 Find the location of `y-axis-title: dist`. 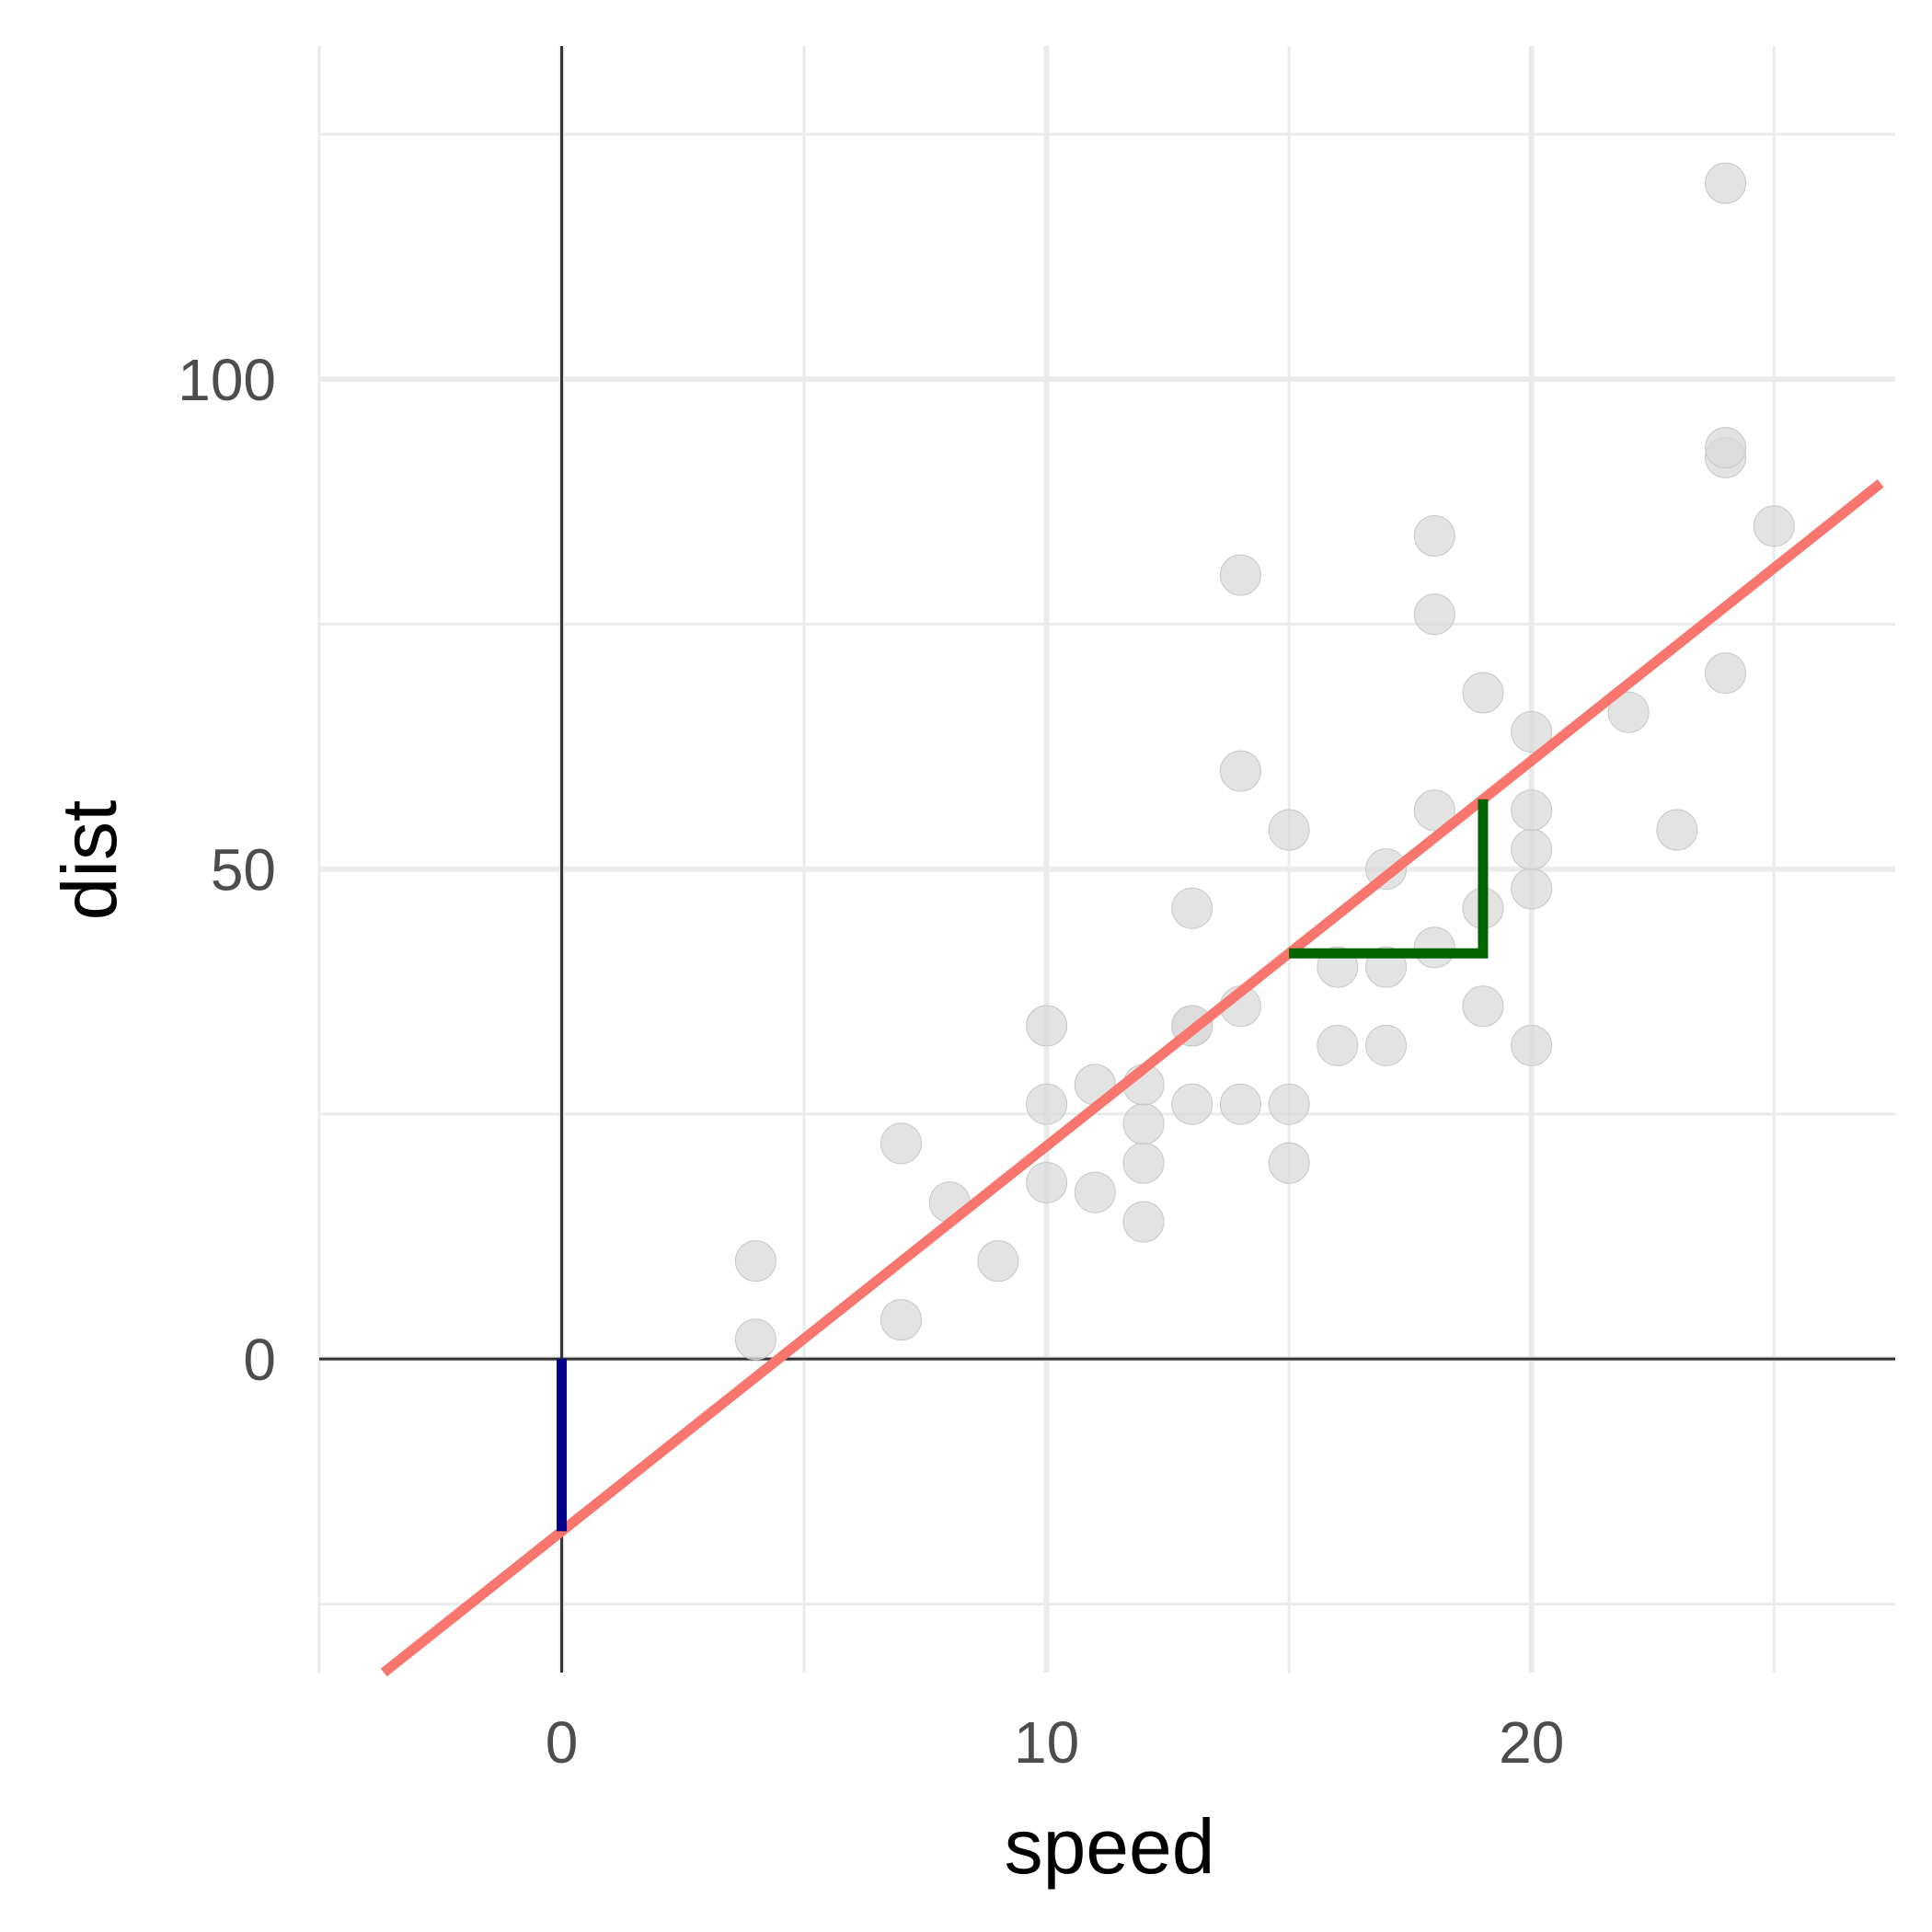

y-axis-title: dist is located at coordinates (89, 860).